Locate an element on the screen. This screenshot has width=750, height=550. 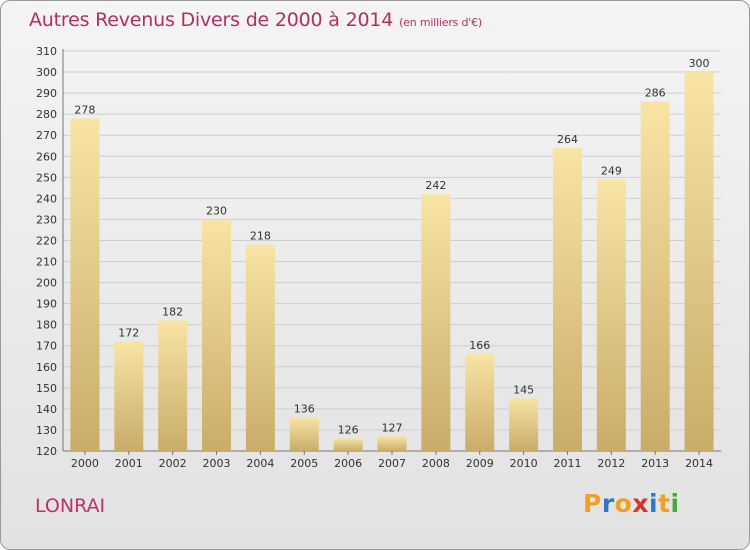
x-tick-label: 2005 is located at coordinates (304, 463).